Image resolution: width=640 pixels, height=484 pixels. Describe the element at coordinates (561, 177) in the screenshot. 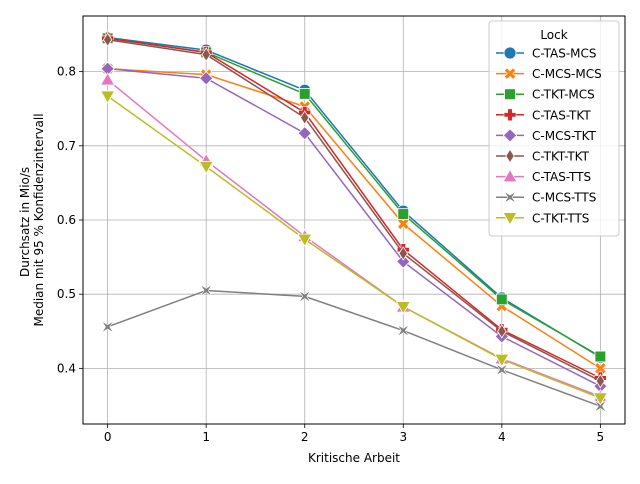

I see `legend-label: C-TAS-TTS` at that location.